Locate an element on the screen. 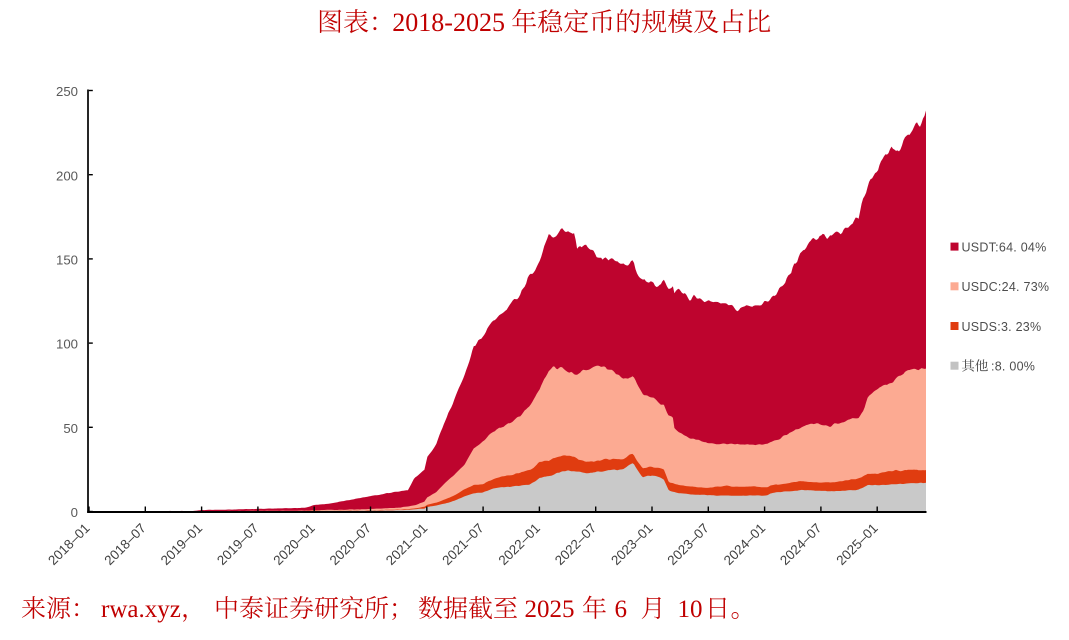 The image size is (1069, 640). svg-text: 200 is located at coordinates (67, 175).